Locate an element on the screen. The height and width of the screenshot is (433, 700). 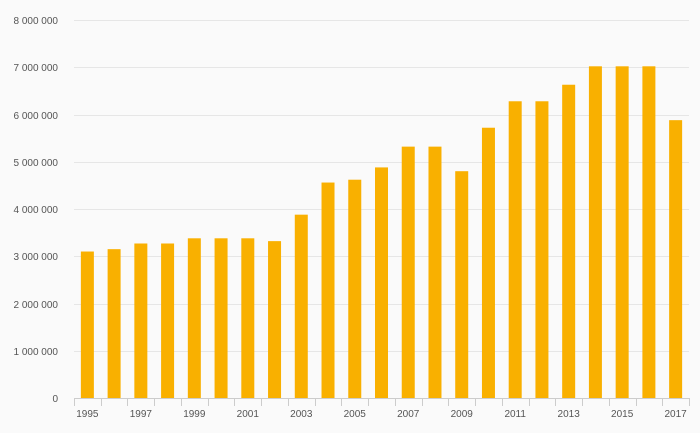
x-tick-label: 2011 is located at coordinates (515, 414).